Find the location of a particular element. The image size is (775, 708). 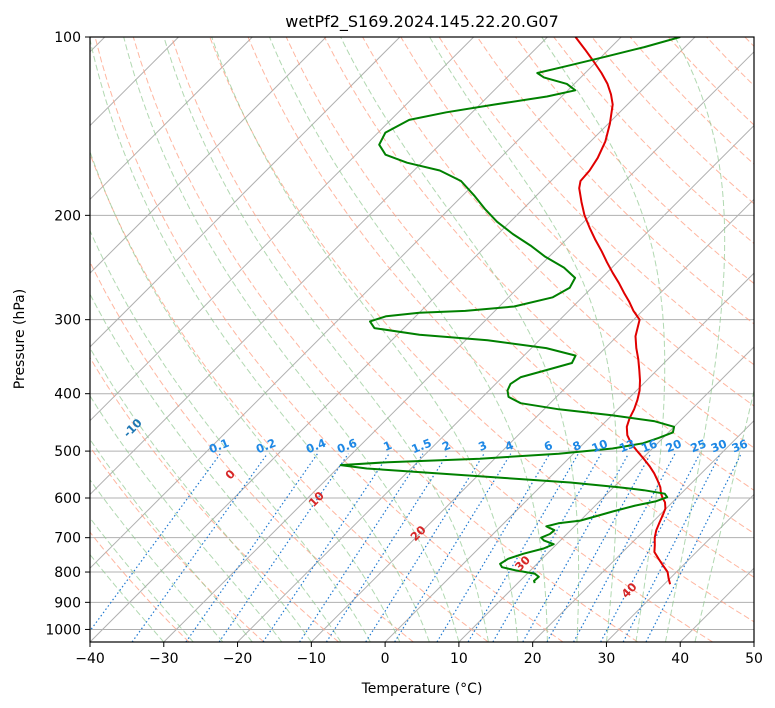

mixing-ratio-label: 10 is located at coordinates (600, 445).